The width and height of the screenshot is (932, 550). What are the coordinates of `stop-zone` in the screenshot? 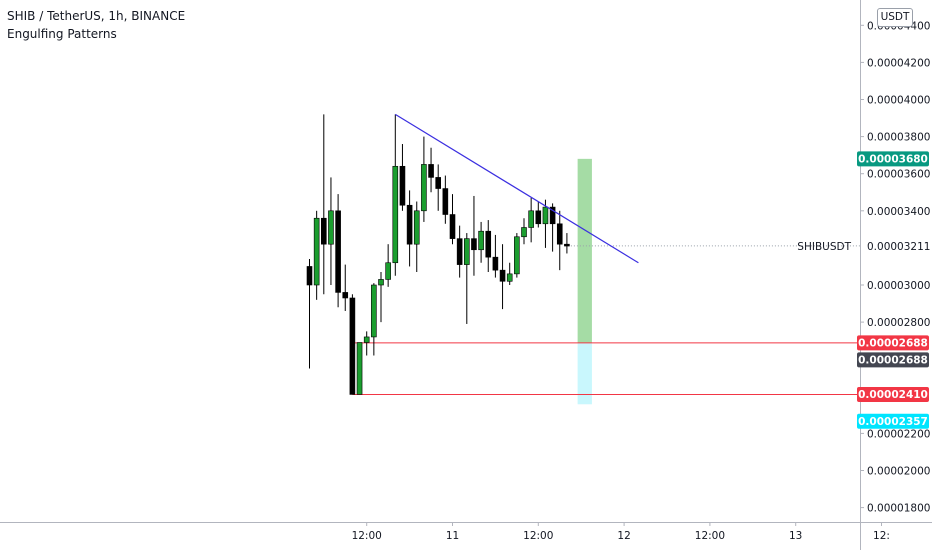 It's located at (584, 373).